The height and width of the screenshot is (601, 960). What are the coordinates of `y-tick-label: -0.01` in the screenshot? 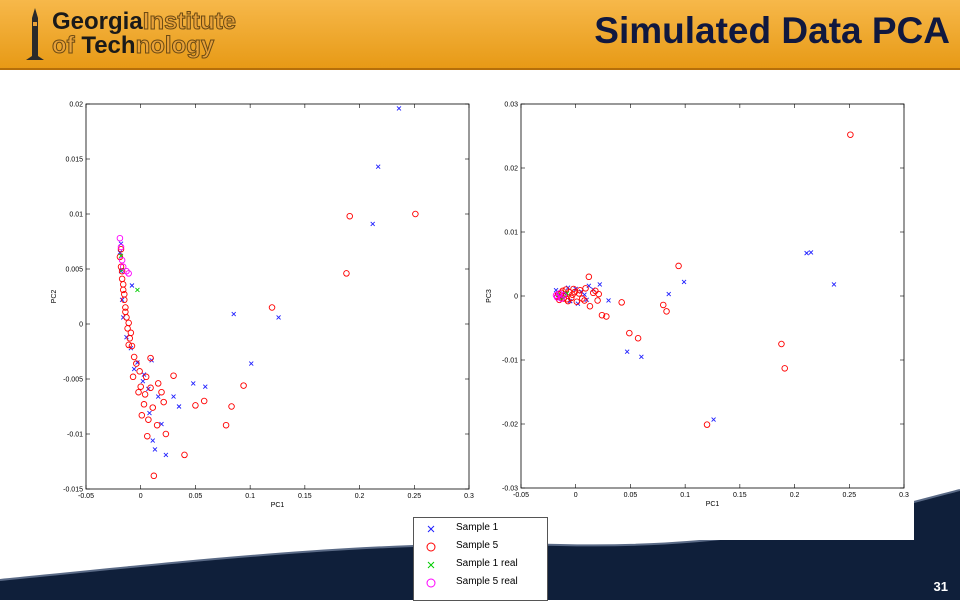 It's located at (510, 361).